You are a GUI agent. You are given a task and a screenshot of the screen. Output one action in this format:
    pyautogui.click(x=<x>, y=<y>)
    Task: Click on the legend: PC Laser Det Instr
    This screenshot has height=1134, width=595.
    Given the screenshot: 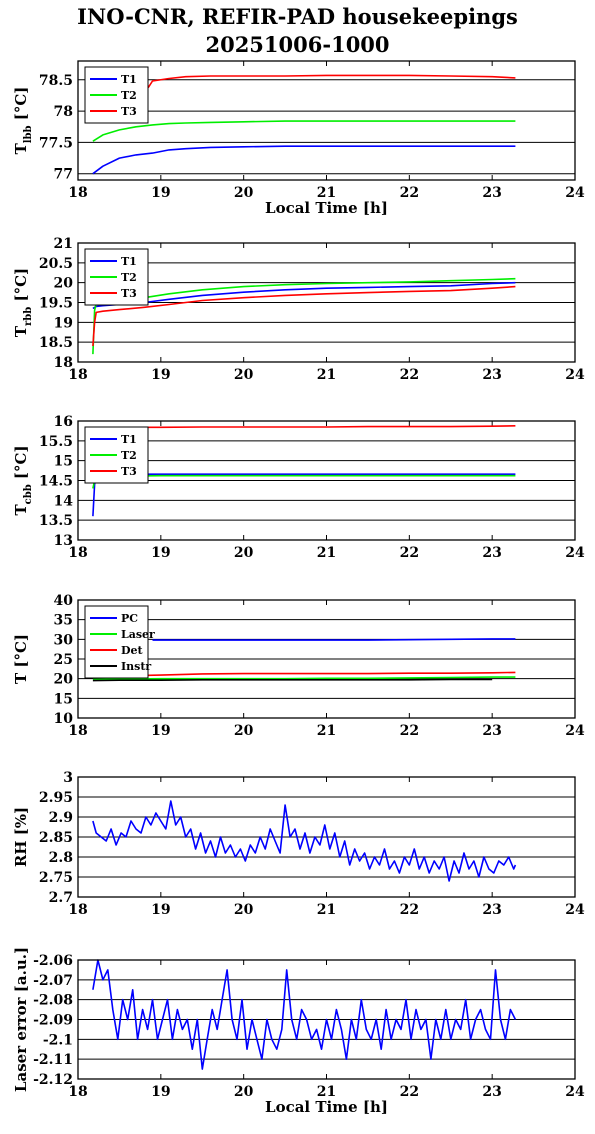 What is the action you would take?
    pyautogui.click(x=119, y=642)
    